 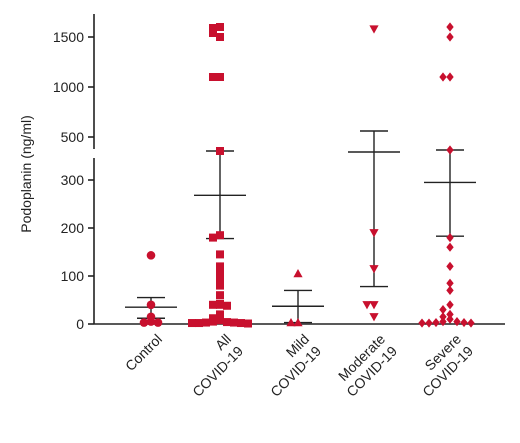 What do you see at coordinates (217, 371) in the screenshot?
I see `category-label-line: COVID-19` at bounding box center [217, 371].